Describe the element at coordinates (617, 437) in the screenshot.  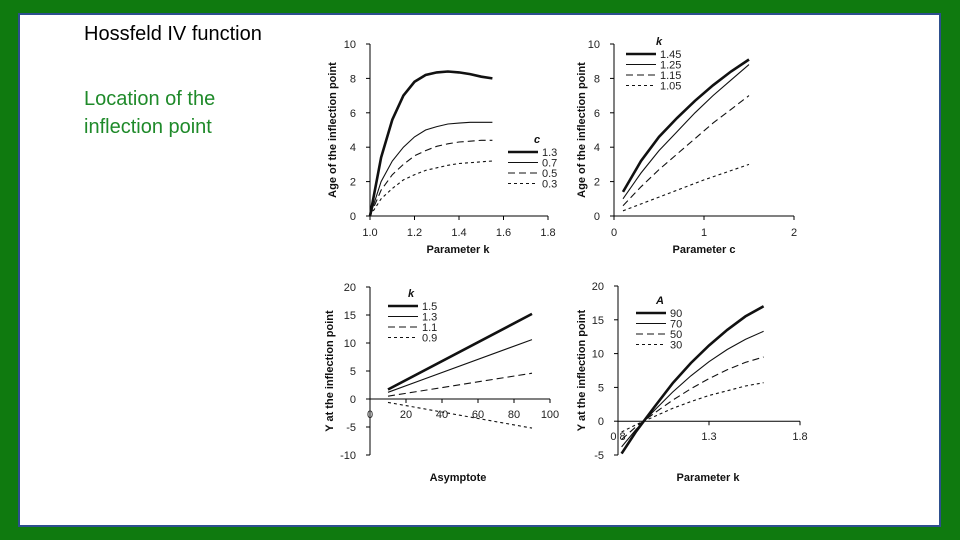
I see `x-tick-label: 0.8` at that location.